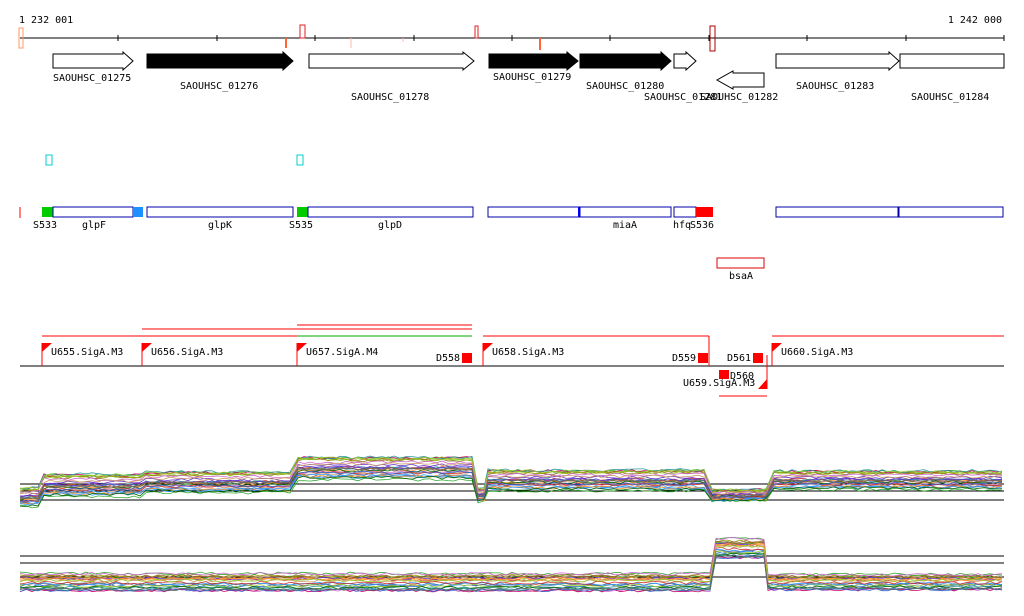 The height and width of the screenshot is (616, 1024). What do you see at coordinates (390, 97) in the screenshot?
I see `gene-label: SAOUHSC_01278` at bounding box center [390, 97].